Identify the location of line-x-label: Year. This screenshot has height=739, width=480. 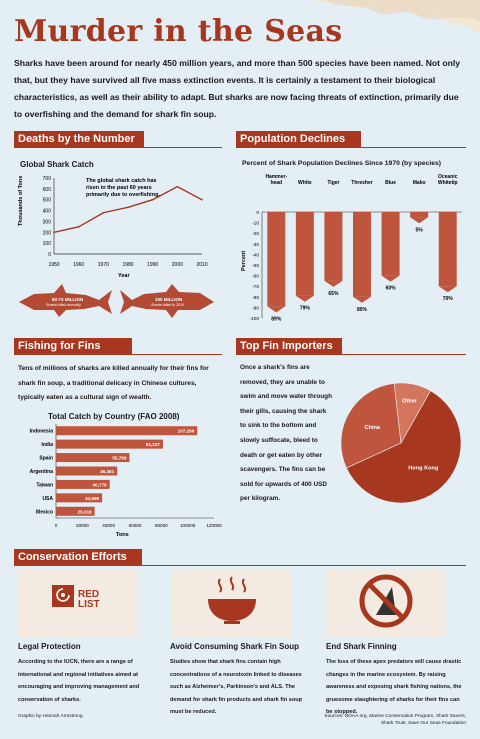
(124, 276).